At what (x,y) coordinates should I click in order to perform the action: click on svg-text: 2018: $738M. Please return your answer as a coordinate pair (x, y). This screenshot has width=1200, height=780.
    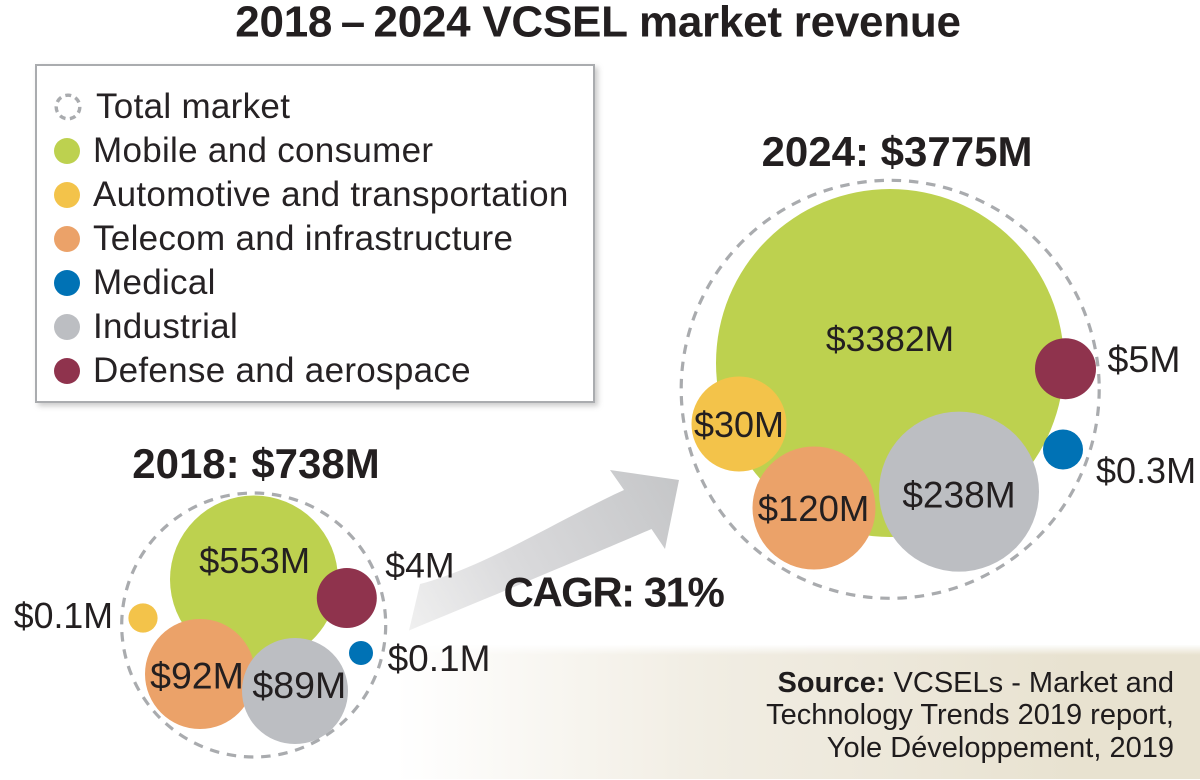
    Looking at the image, I should click on (256, 463).